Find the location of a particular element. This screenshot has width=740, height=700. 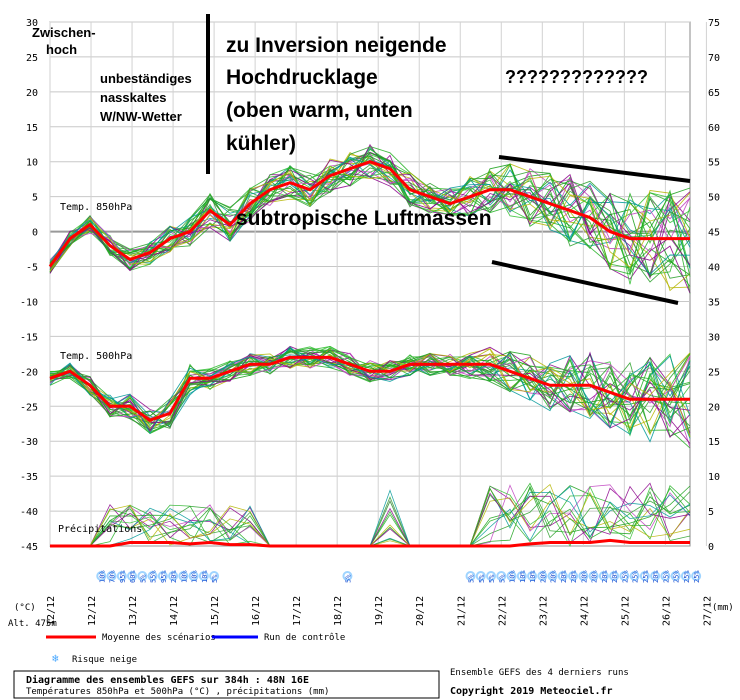

left-tick-label: 15 is located at coordinates (32, 128).